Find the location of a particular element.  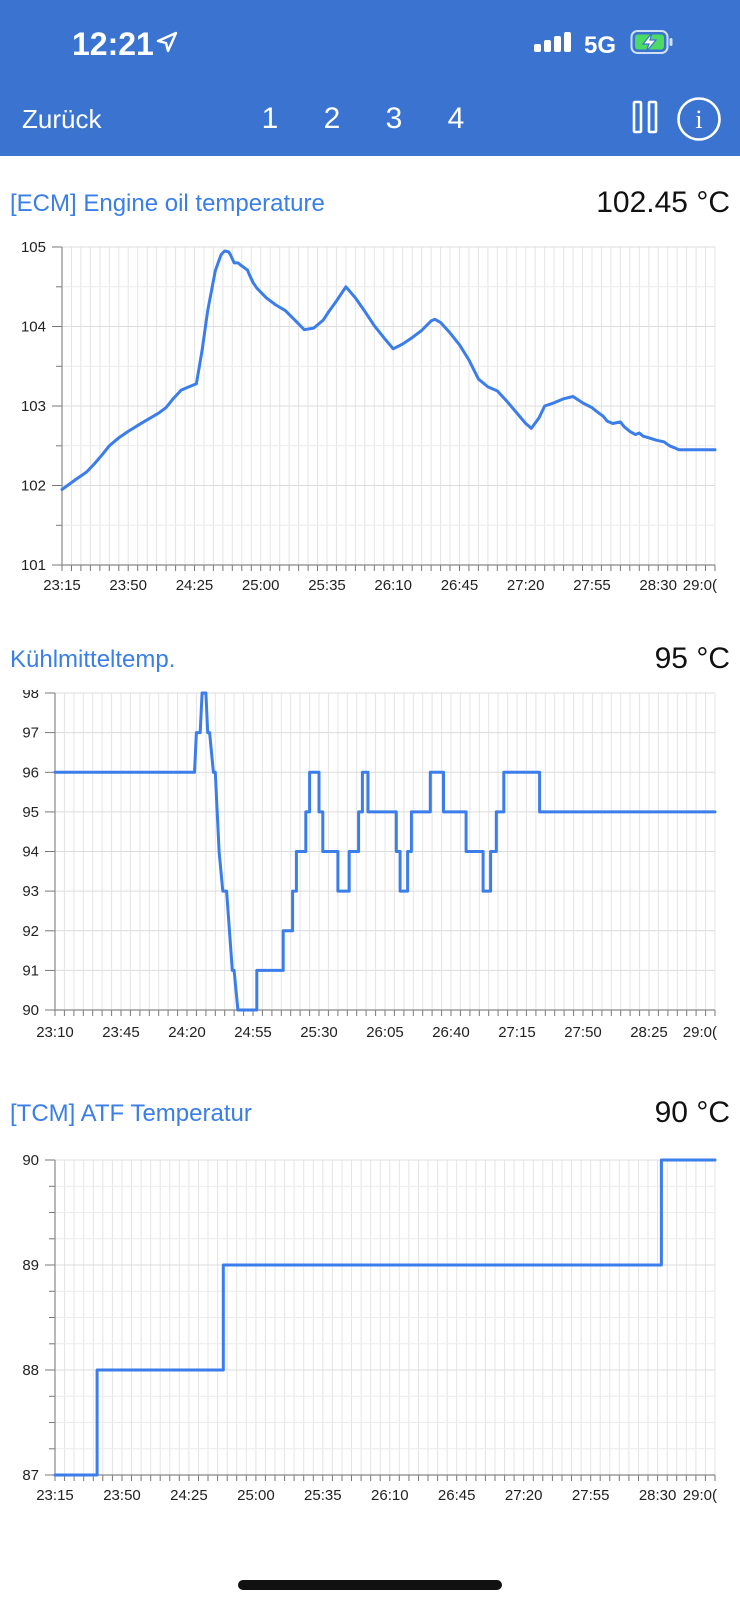

series-line is located at coordinates (388, 370).